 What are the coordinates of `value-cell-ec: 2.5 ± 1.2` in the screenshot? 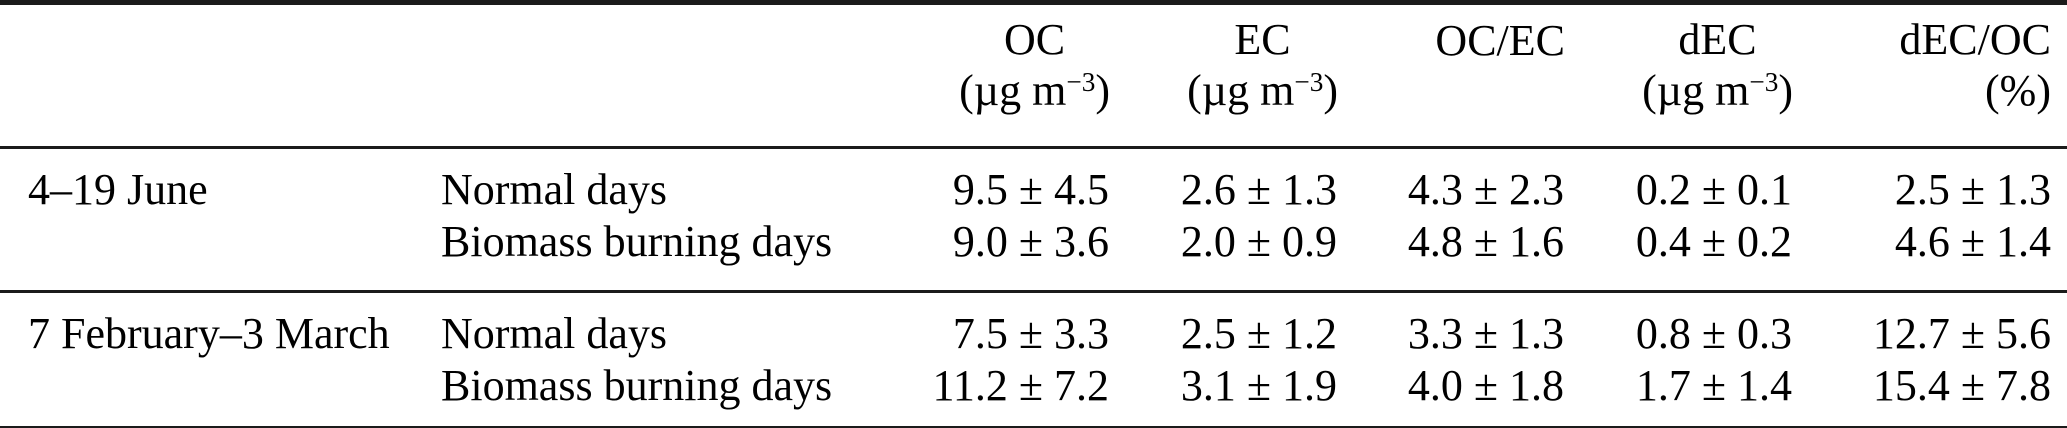 It's located at (1258, 333).